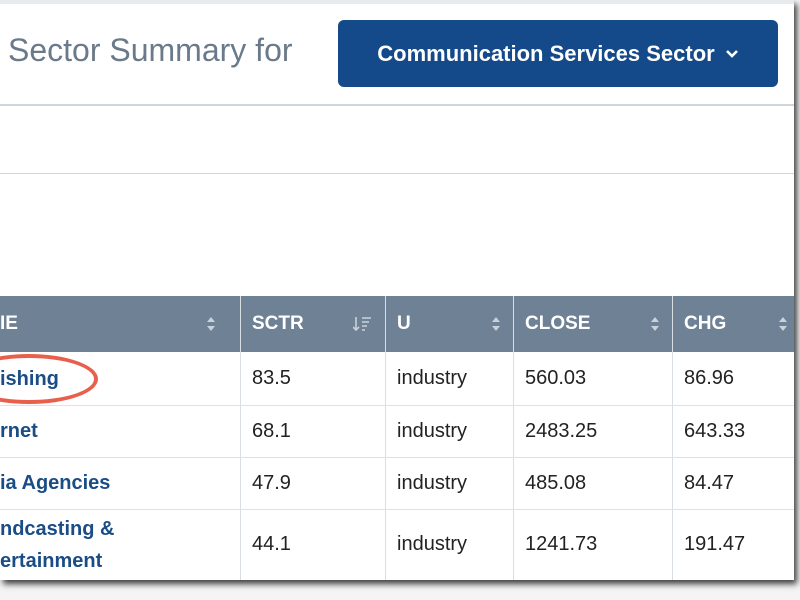  I want to click on column-header: SCTR, so click(312, 324).